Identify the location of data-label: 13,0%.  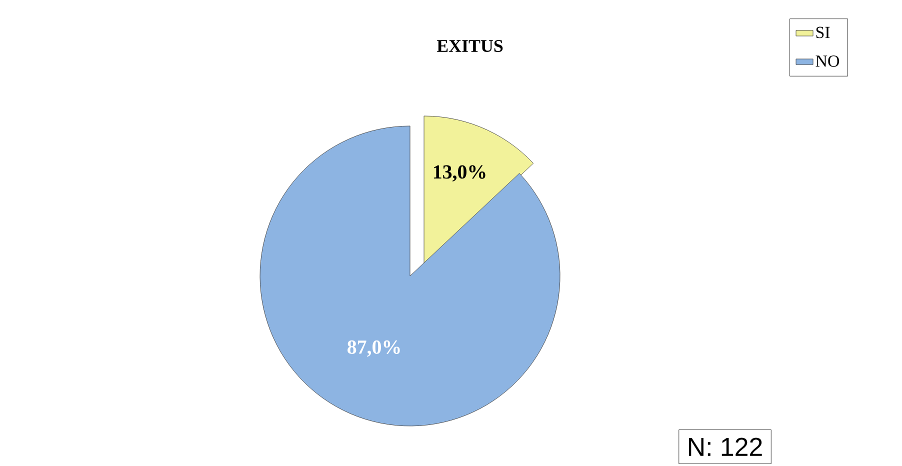
(460, 173).